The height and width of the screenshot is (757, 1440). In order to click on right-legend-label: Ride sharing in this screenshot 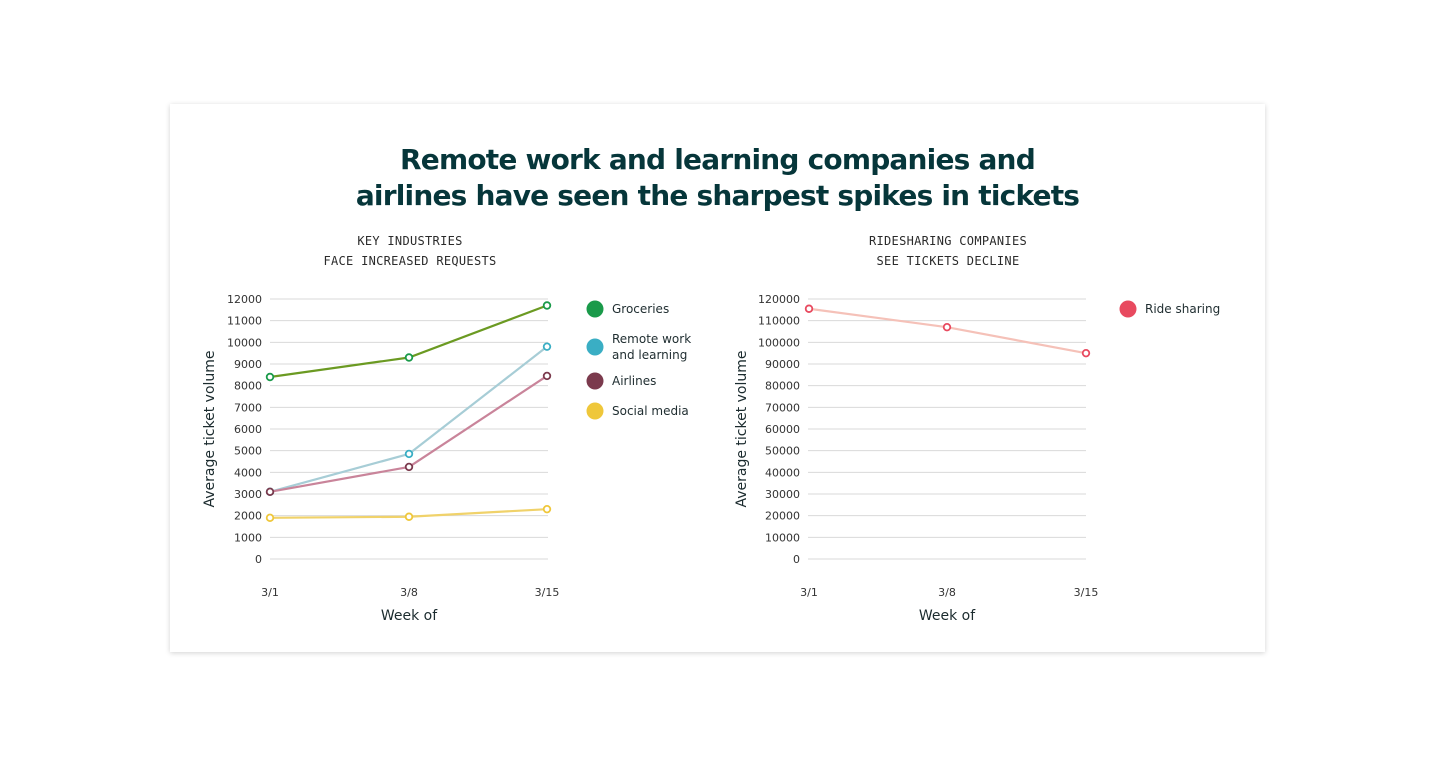, I will do `click(1182, 309)`.